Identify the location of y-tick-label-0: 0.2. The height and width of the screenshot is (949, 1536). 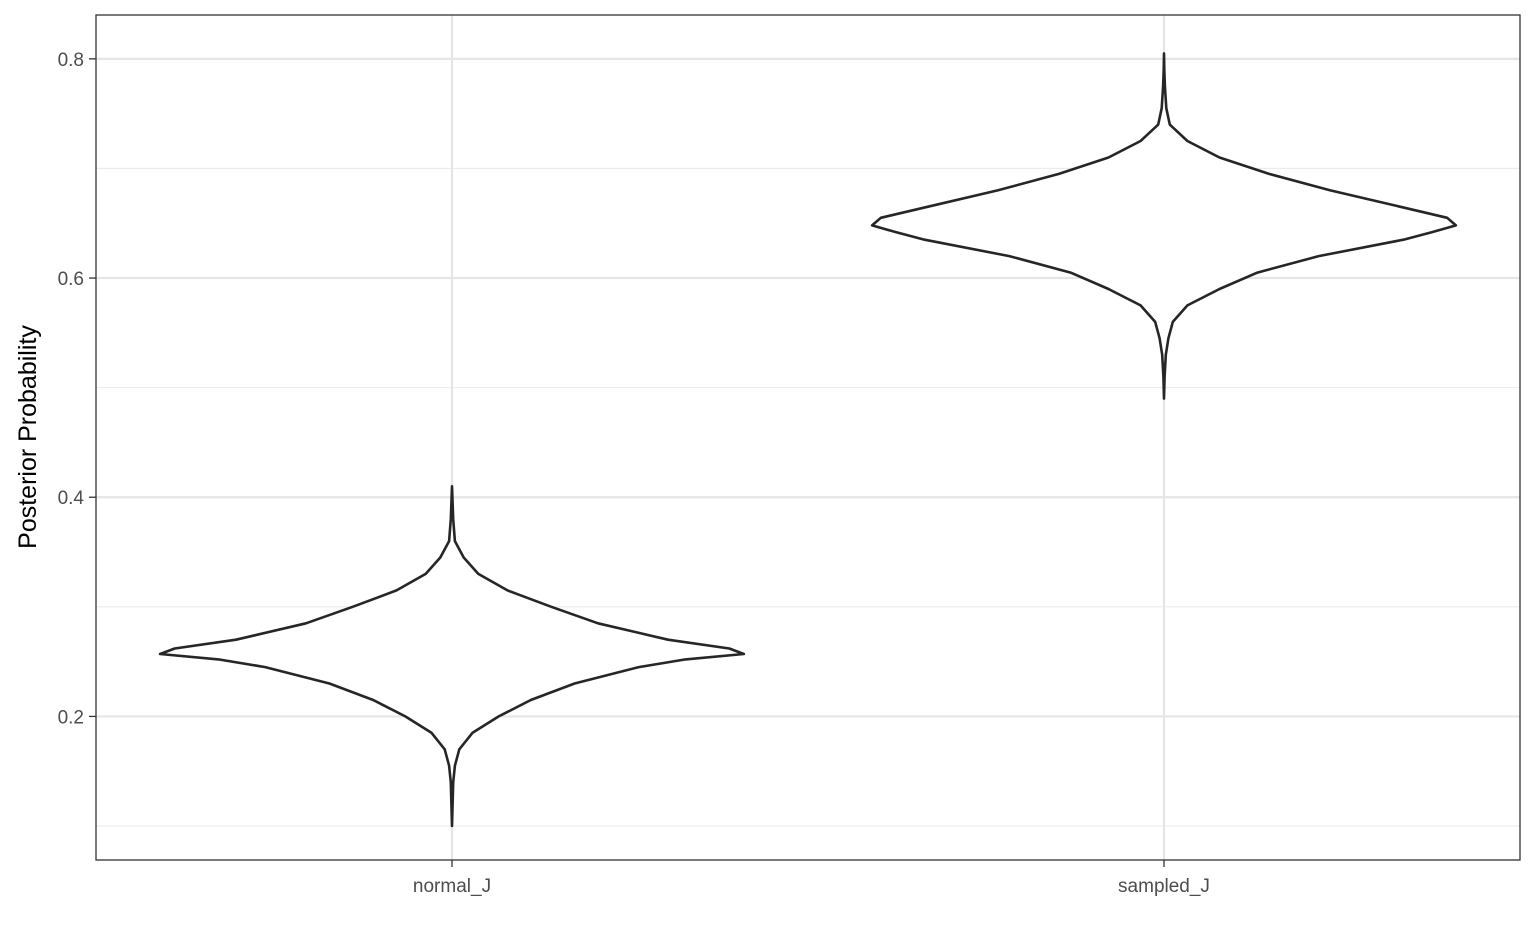
(71, 717).